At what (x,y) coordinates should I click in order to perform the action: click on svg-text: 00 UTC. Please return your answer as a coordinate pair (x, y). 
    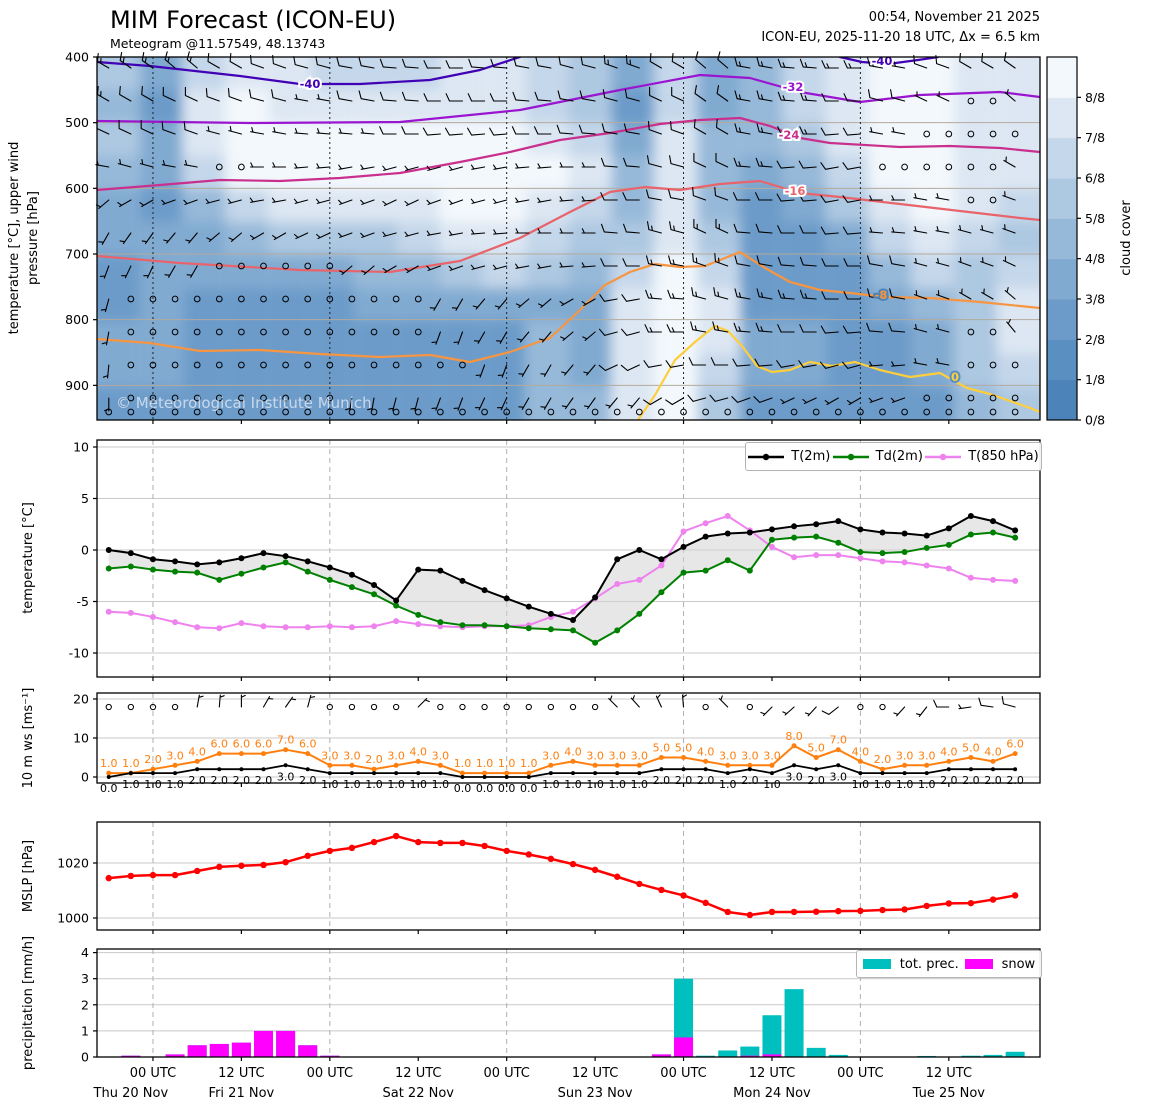
    Looking at the image, I should click on (153, 1073).